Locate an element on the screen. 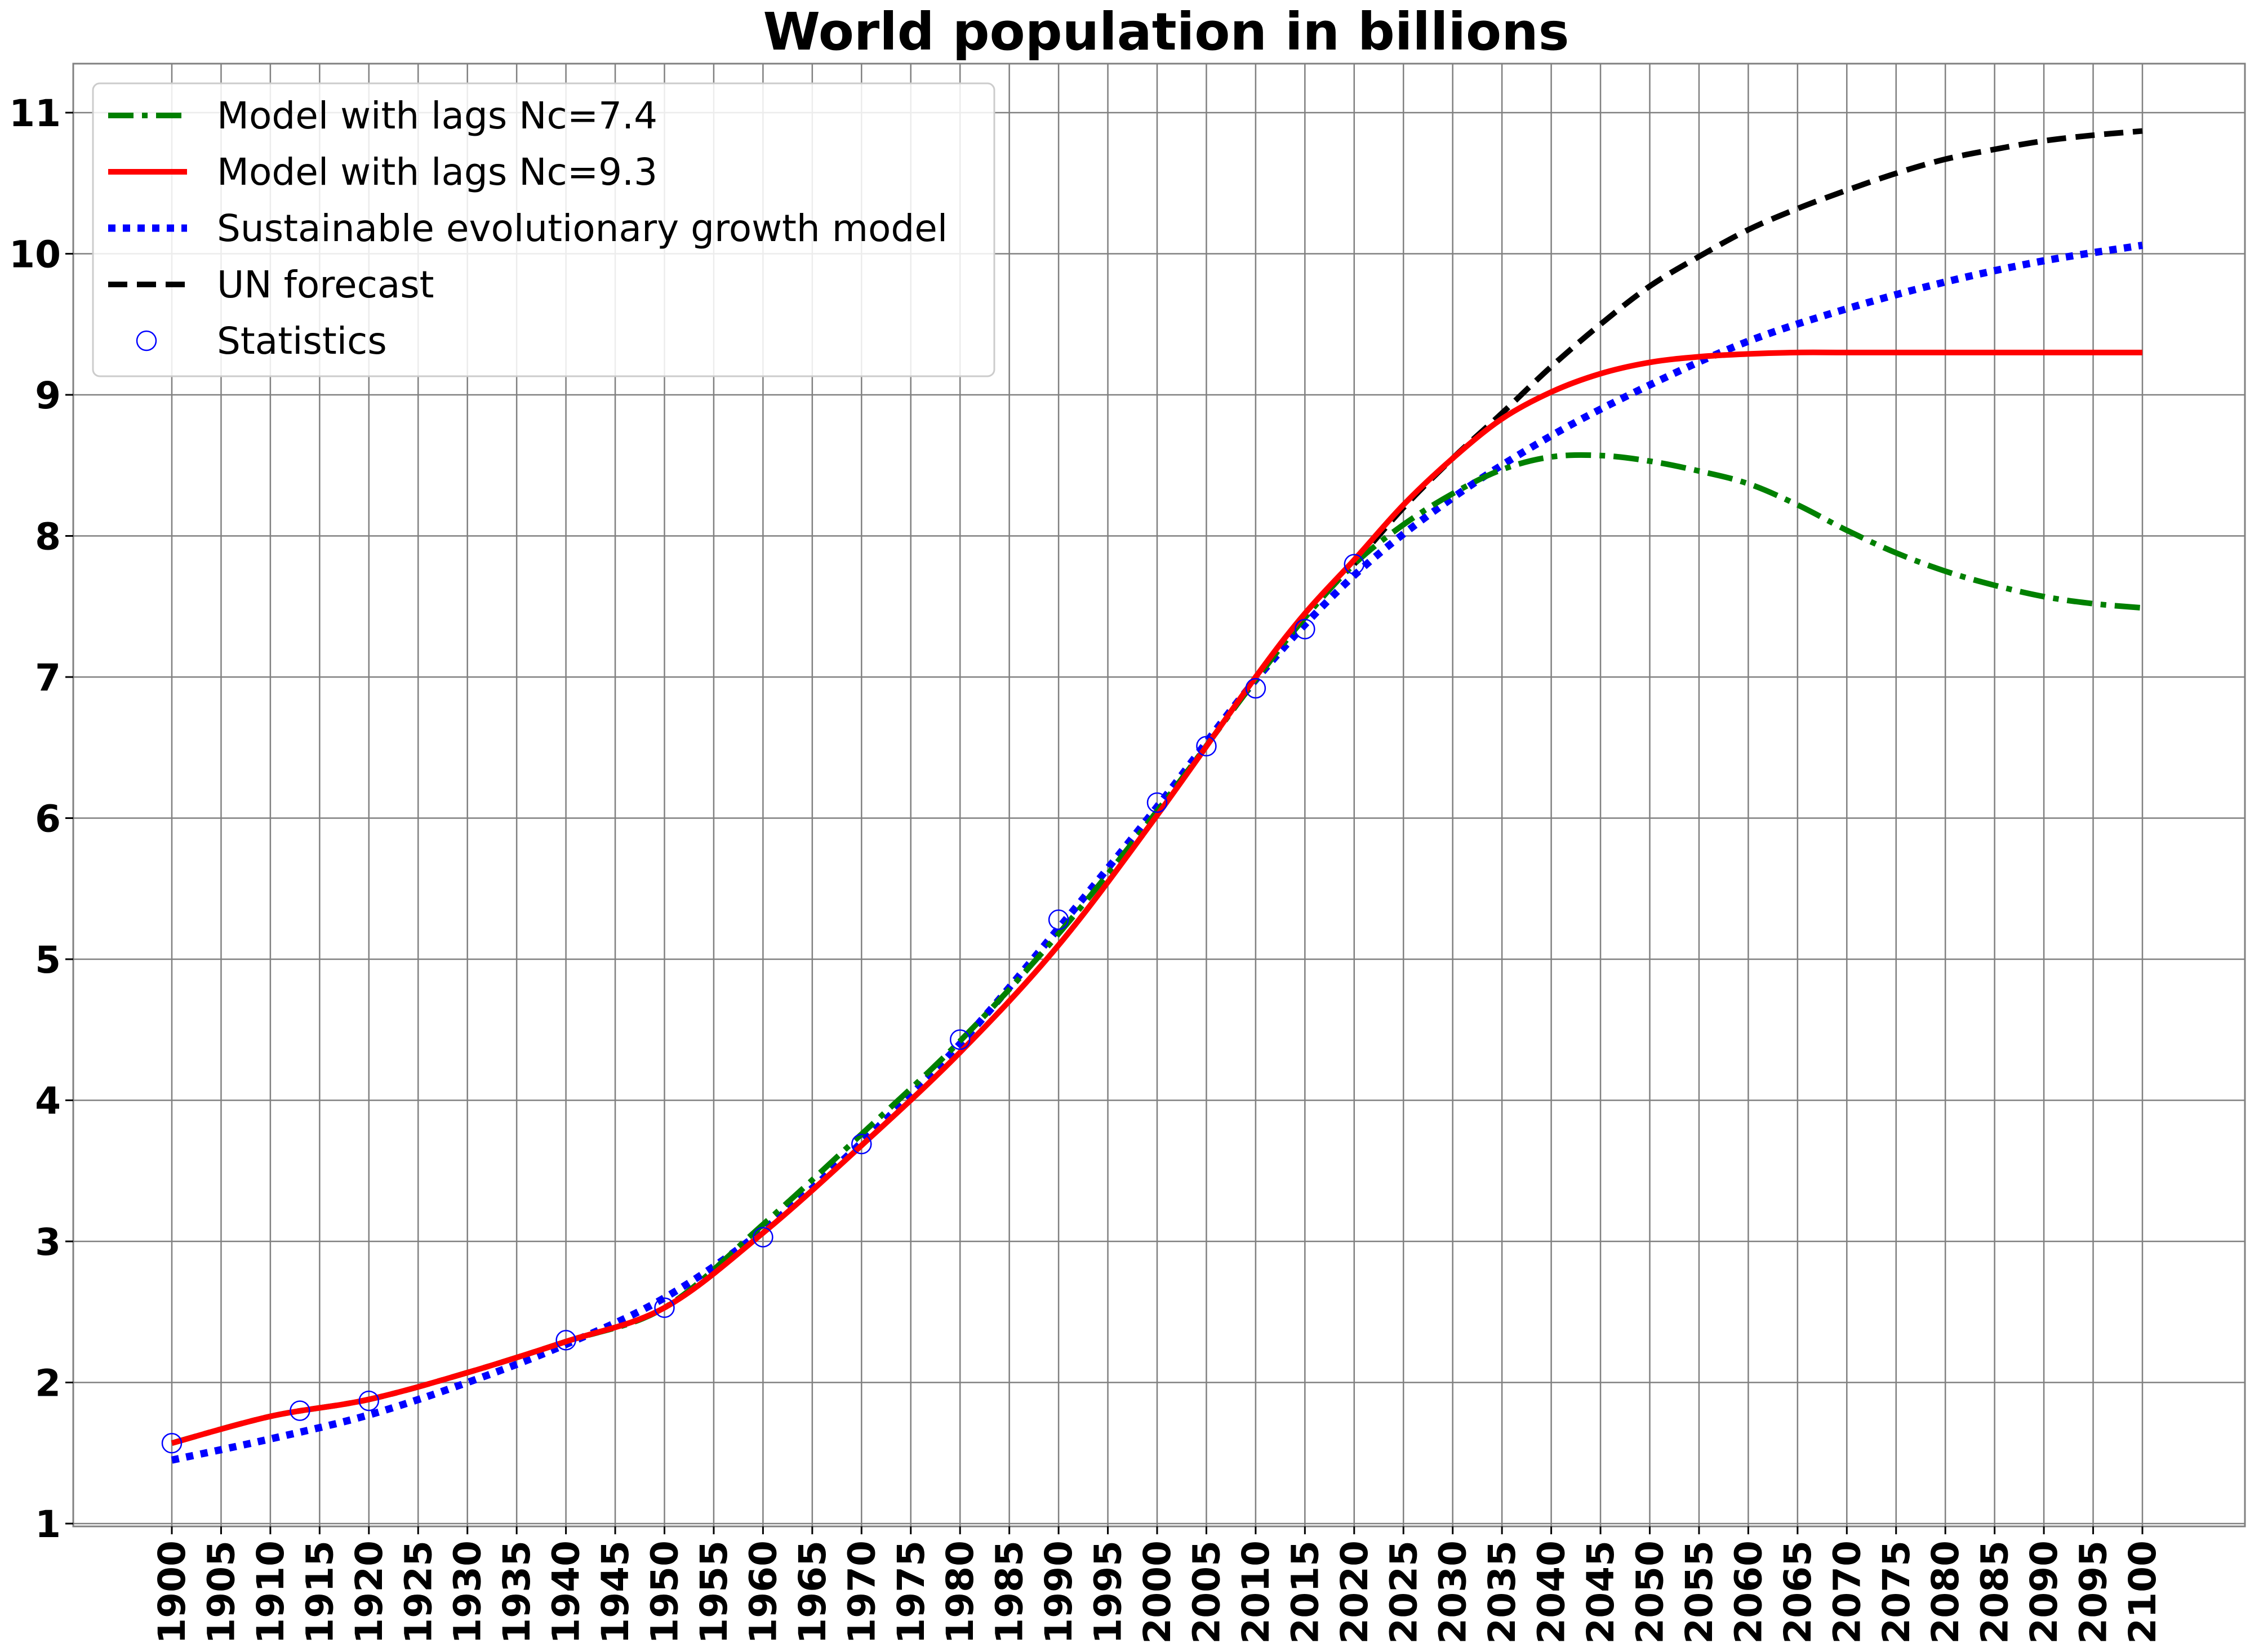 The image size is (2250, 1652). x-tick-label: 2015 is located at coordinates (1305, 1592).